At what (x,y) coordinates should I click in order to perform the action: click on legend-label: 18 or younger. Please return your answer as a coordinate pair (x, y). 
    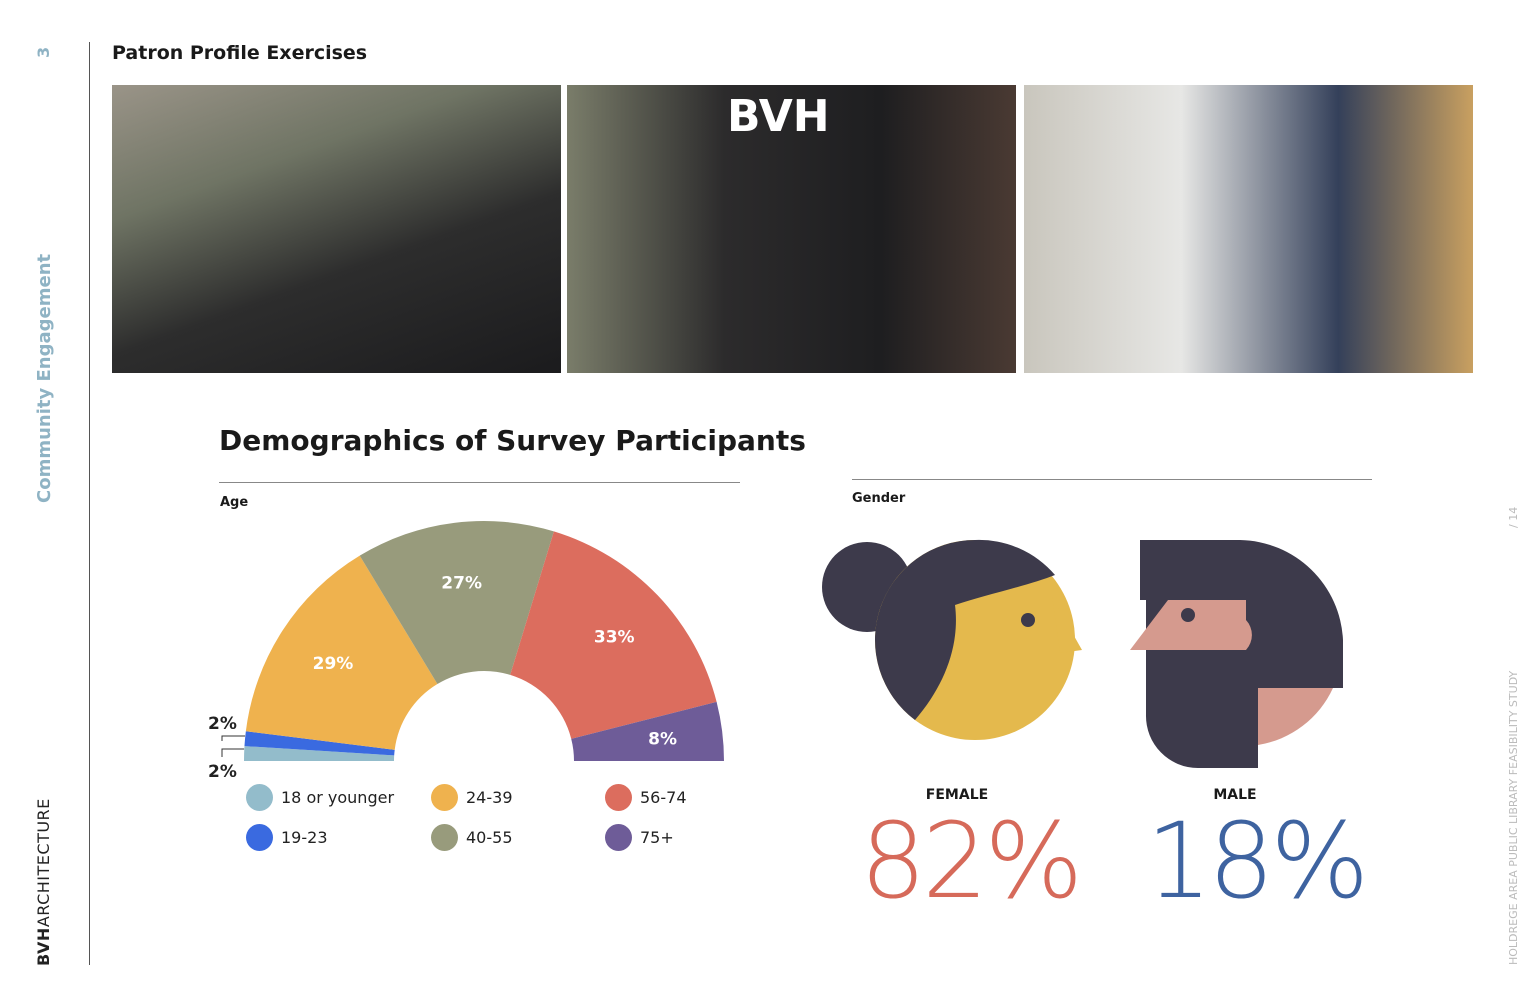
    Looking at the image, I should click on (338, 797).